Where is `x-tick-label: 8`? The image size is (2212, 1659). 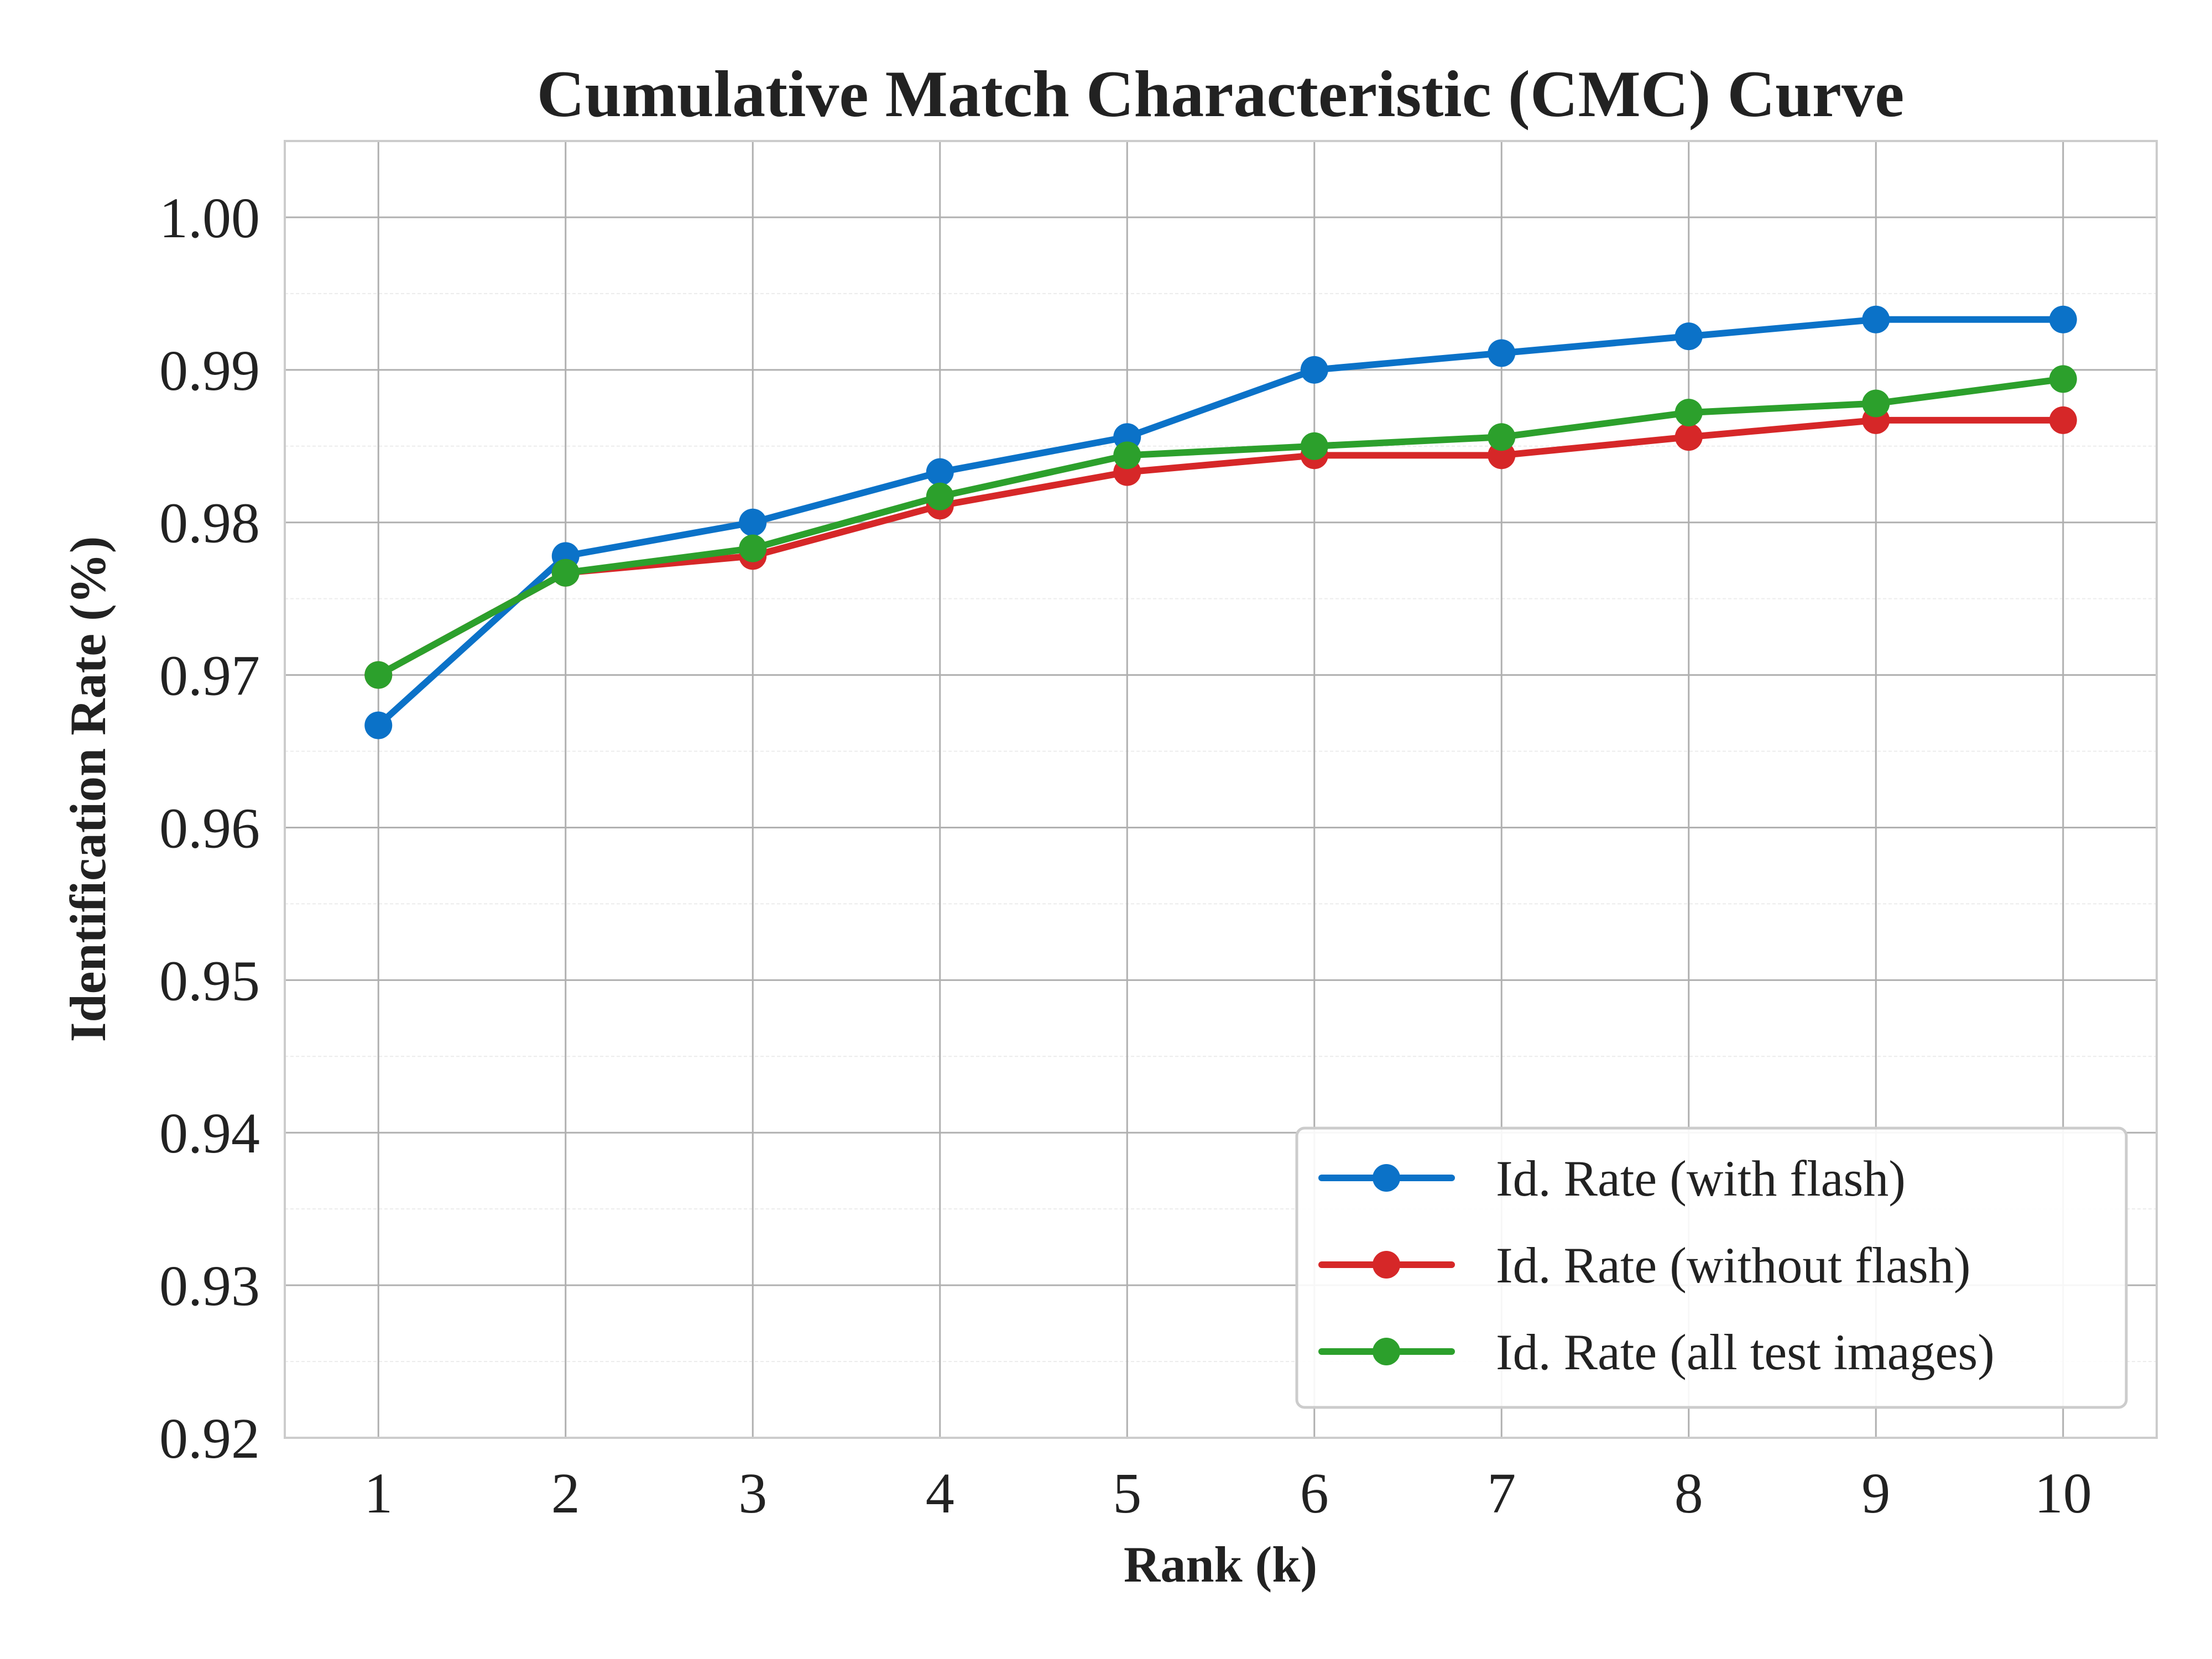 x-tick-label: 8 is located at coordinates (1689, 1494).